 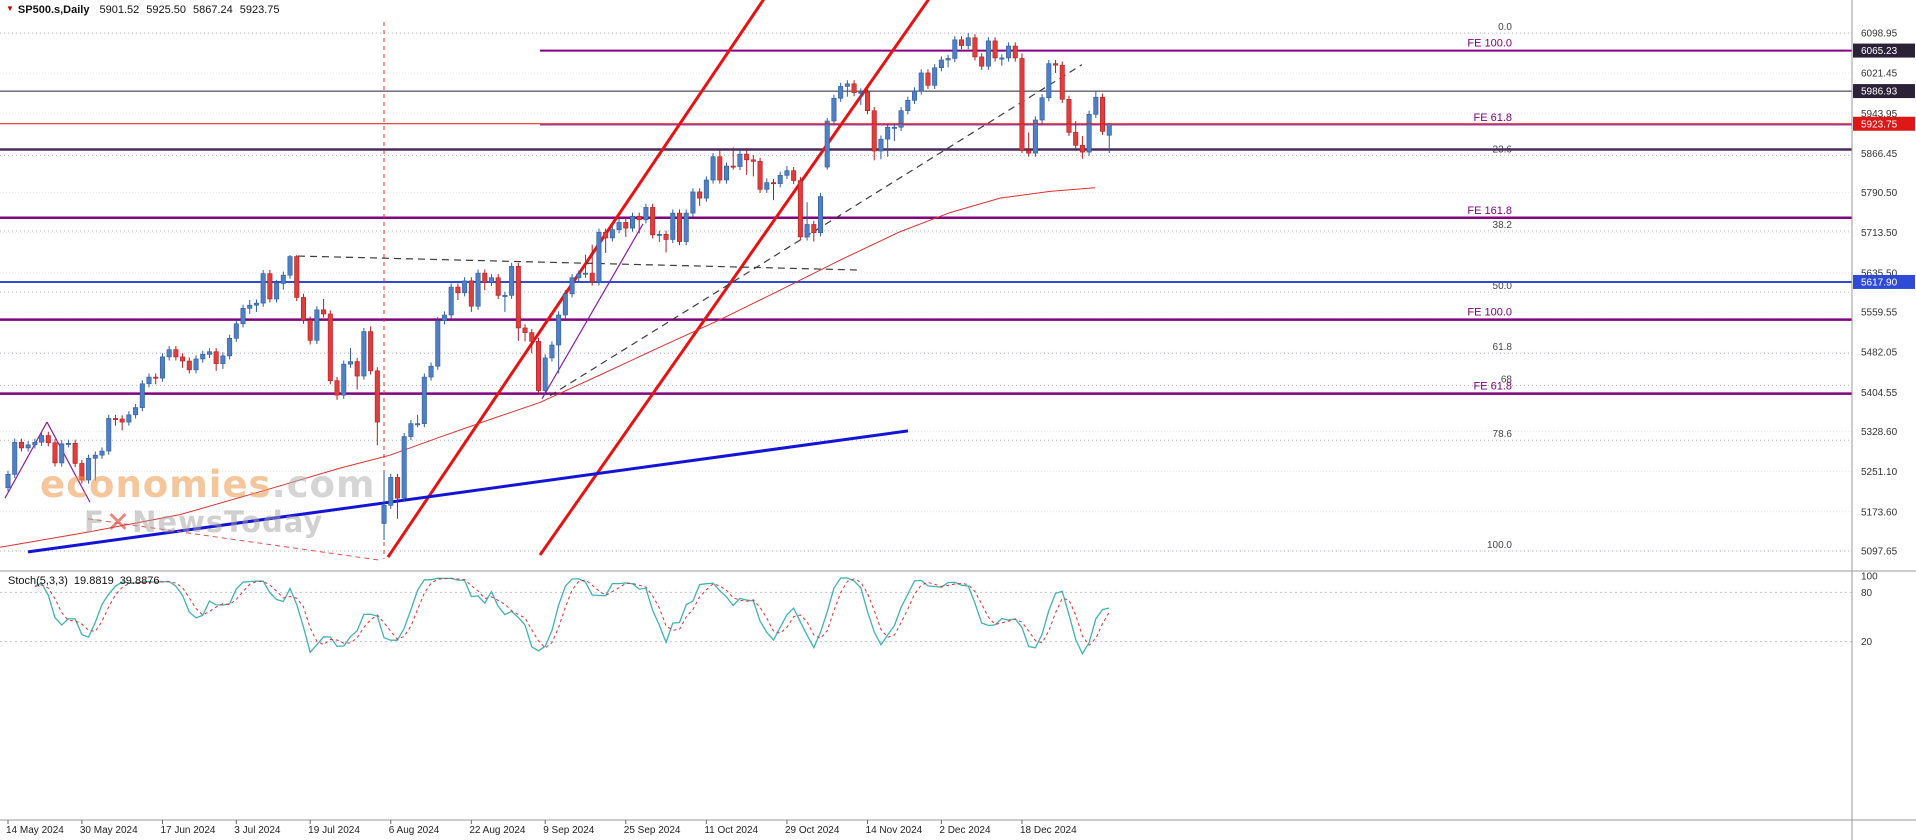 What do you see at coordinates (53, 10) in the screenshot?
I see `symbol-period-label: SP500.s,Daily` at bounding box center [53, 10].